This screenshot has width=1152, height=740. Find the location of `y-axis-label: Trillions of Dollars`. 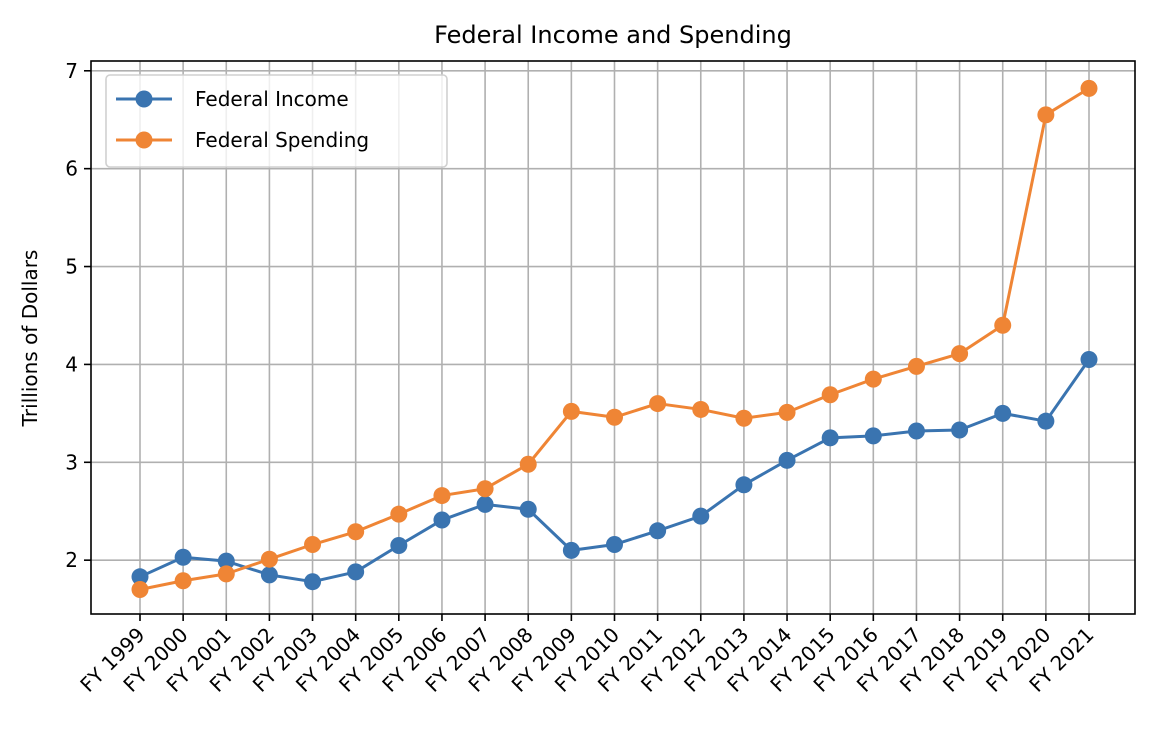

y-axis-label: Trillions of Dollars is located at coordinates (30, 339).